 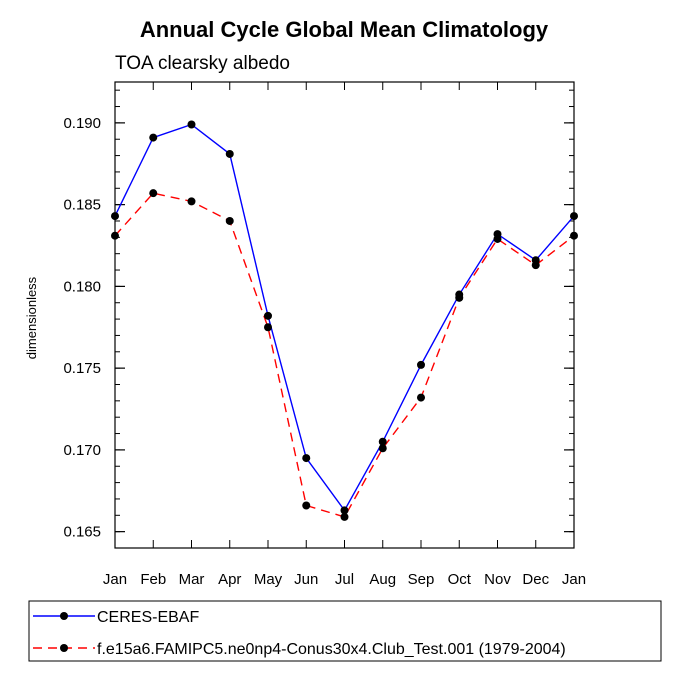 I want to click on y-tick-label: 0.190, so click(x=82, y=123).